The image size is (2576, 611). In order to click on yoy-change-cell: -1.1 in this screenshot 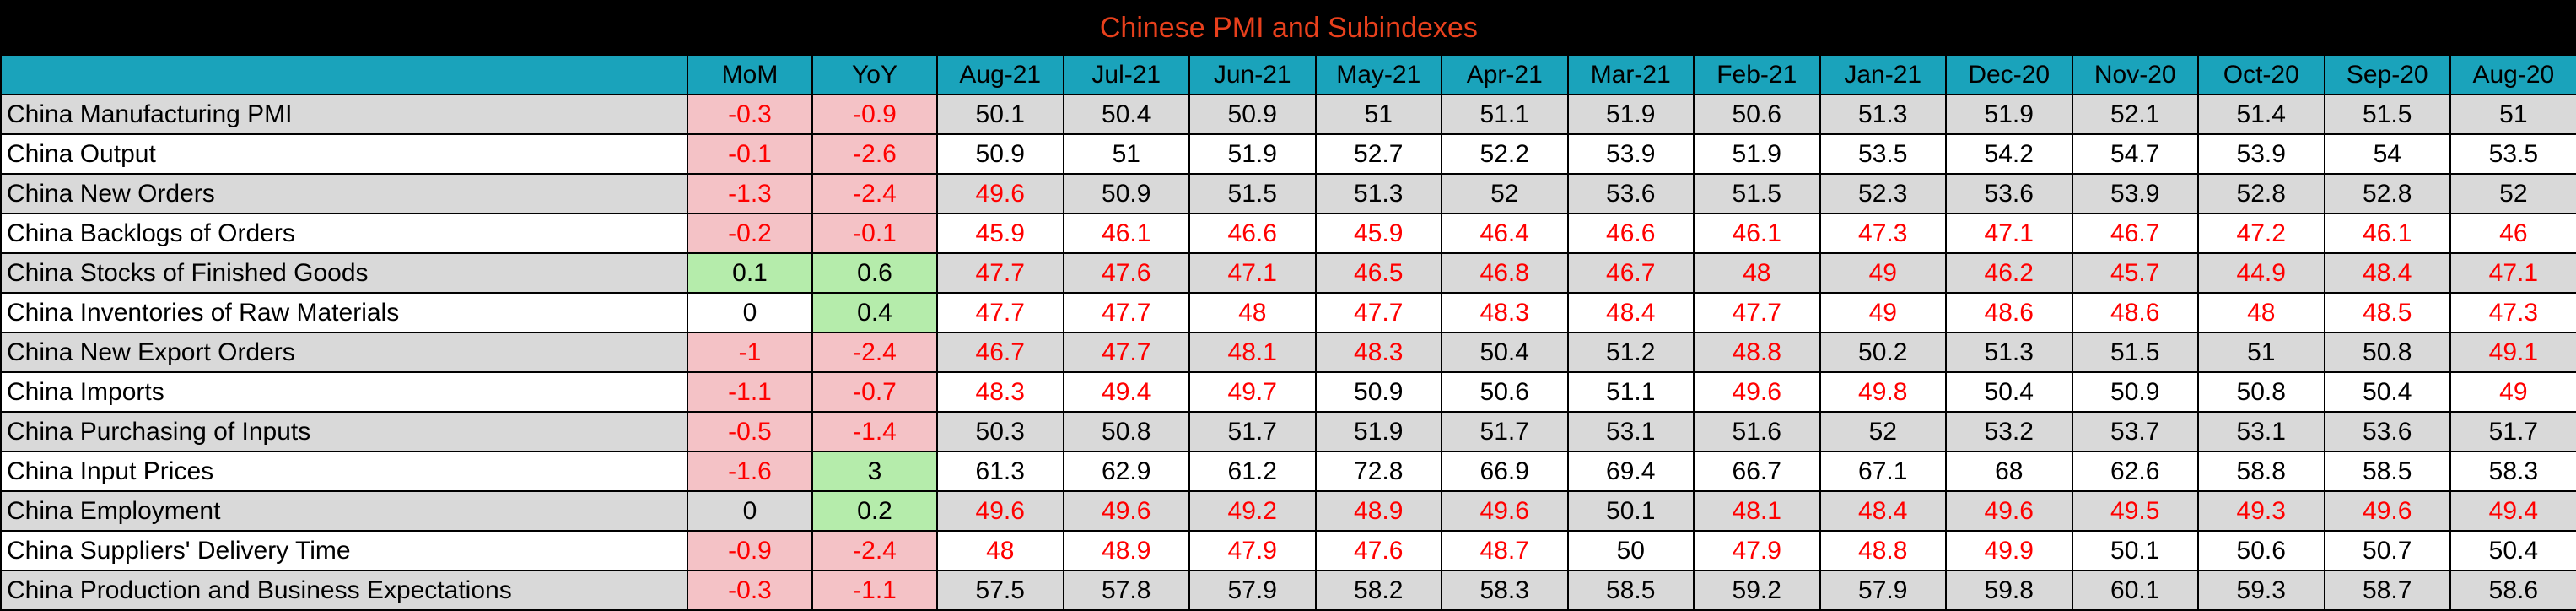, I will do `click(874, 590)`.